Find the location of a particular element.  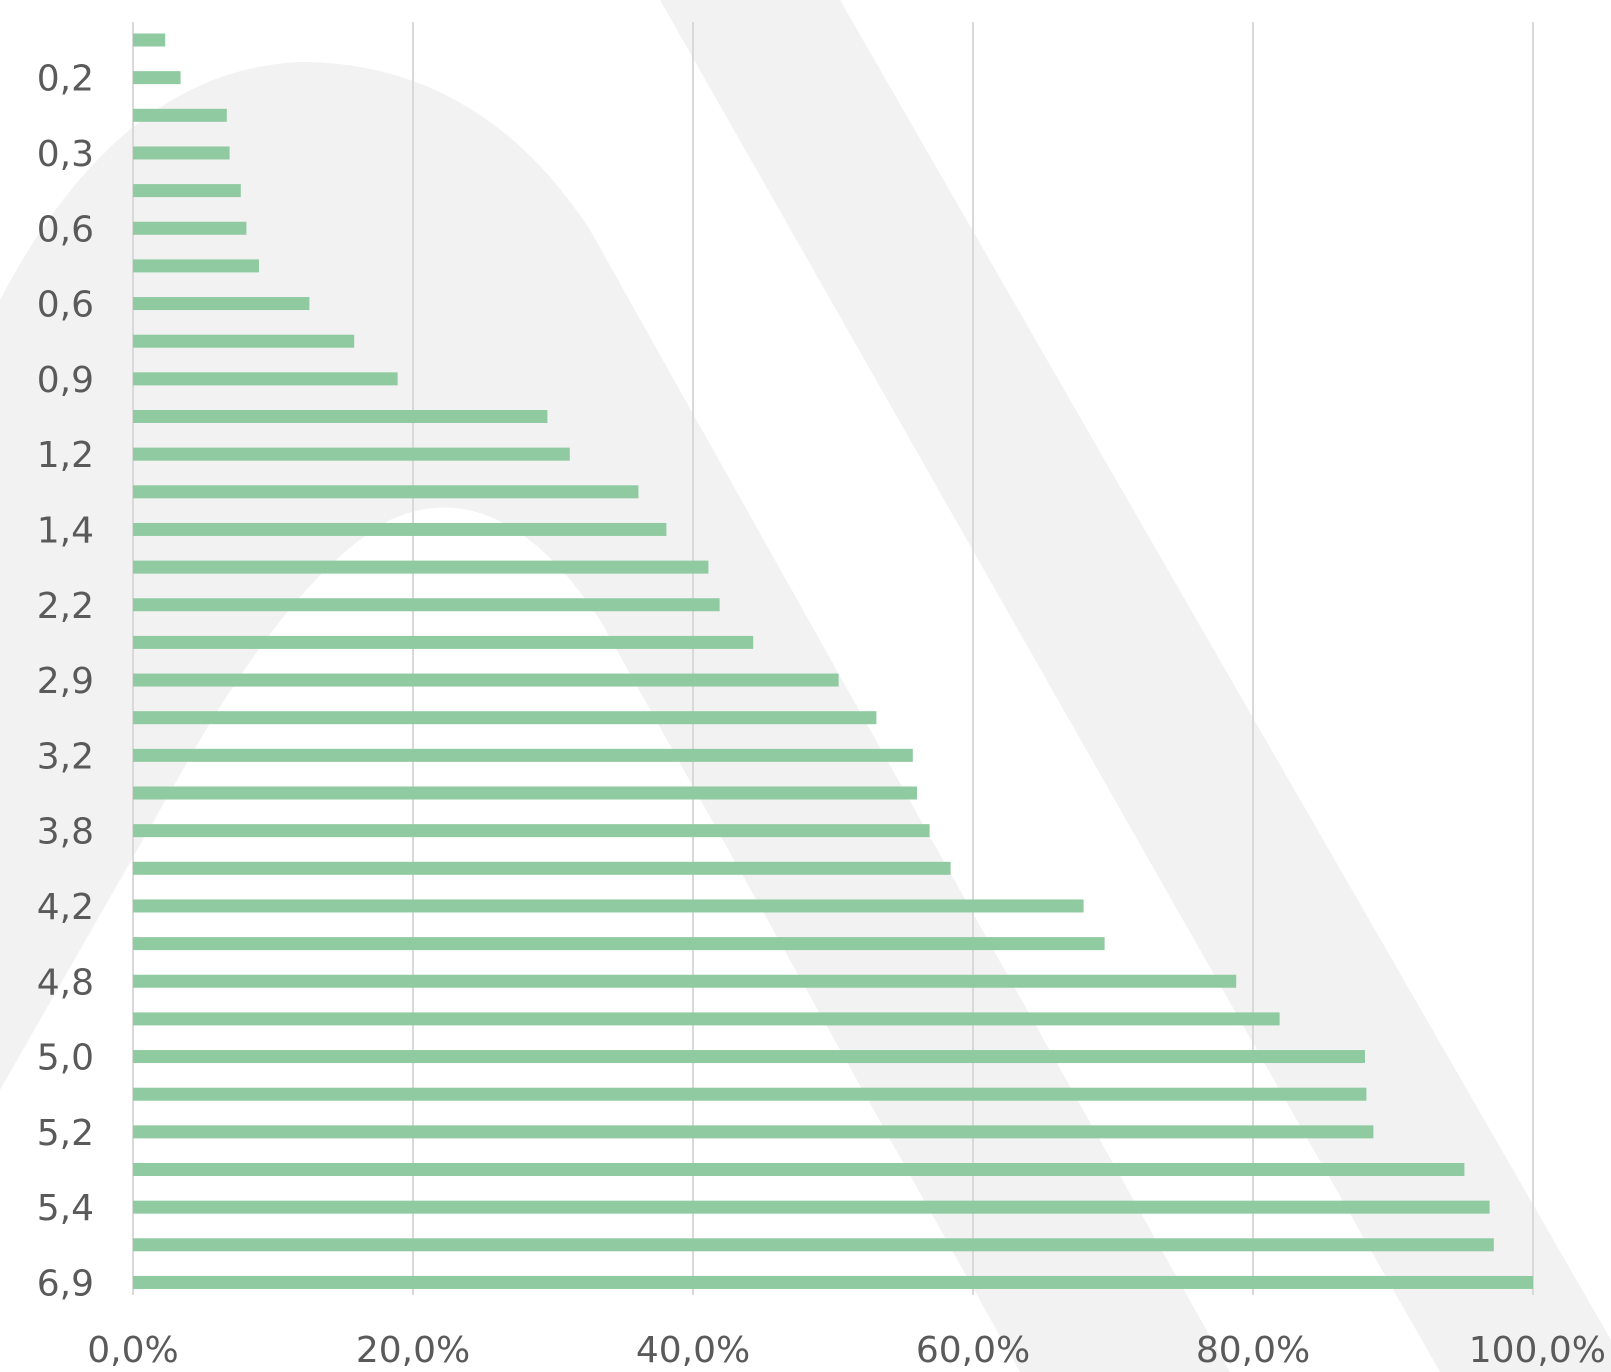

x-tick-label: 0,0% is located at coordinates (132, 1350).